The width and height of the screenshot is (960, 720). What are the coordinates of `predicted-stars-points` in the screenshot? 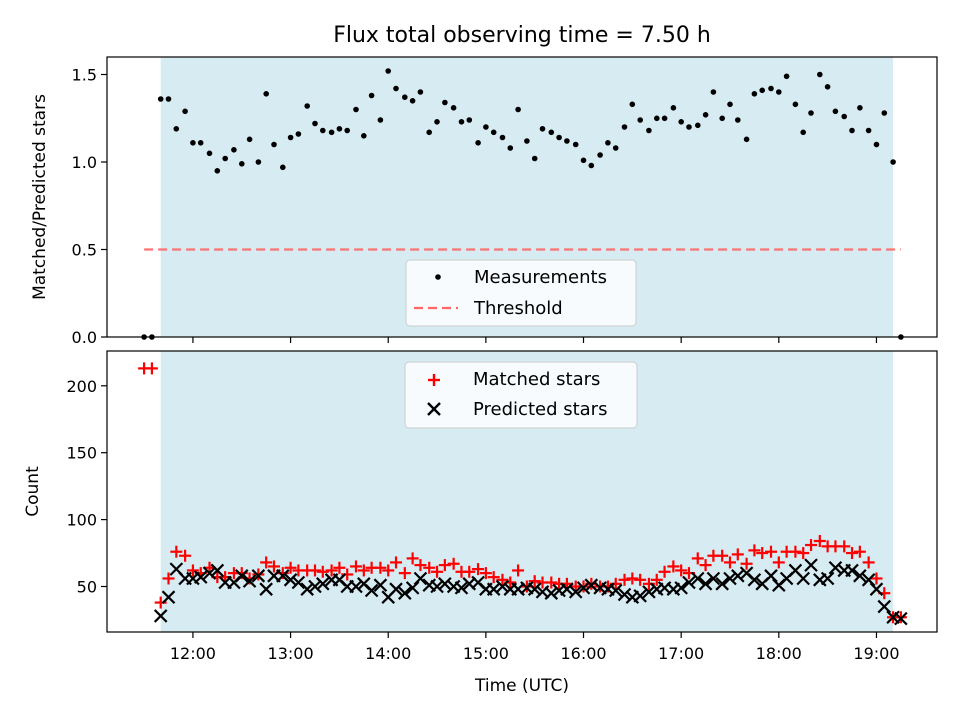 It's located at (530, 592).